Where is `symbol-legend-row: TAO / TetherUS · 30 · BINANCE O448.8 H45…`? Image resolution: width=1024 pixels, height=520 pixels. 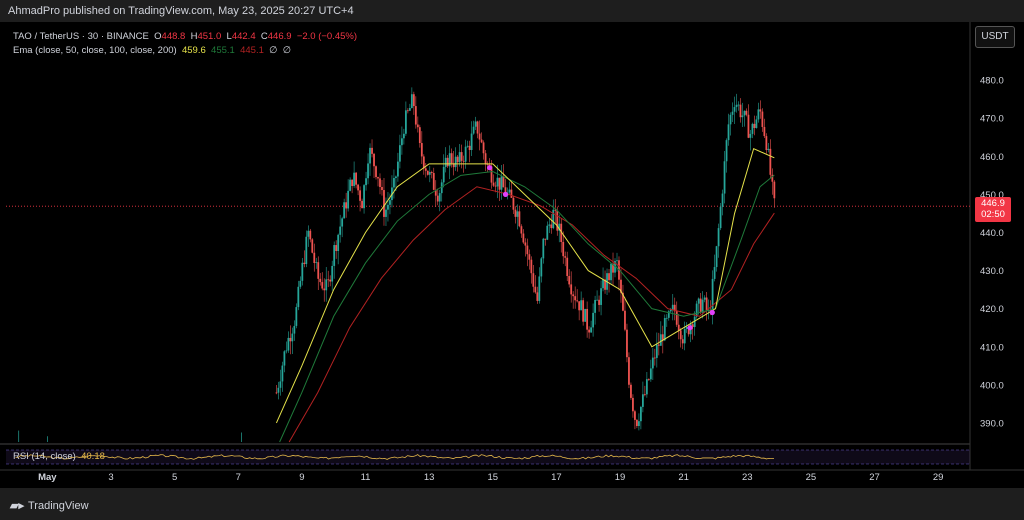
symbol-legend-row: TAO / TetherUS · 30 · BINANCE O448.8 H45… is located at coordinates (185, 37).